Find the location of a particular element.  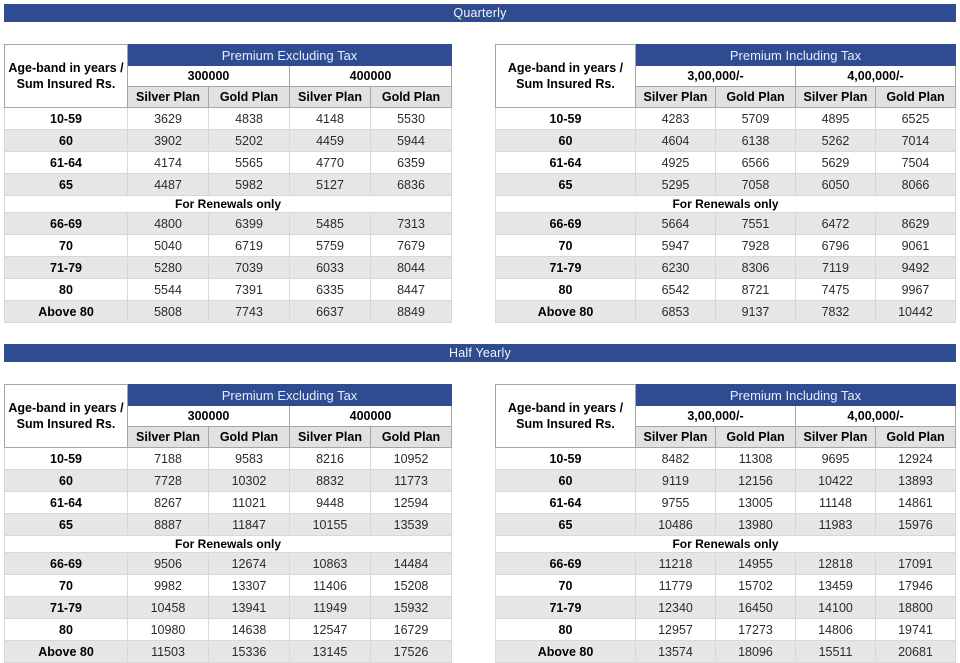

table-row: 65 5295 7058 6050 8066 is located at coordinates (725, 184).